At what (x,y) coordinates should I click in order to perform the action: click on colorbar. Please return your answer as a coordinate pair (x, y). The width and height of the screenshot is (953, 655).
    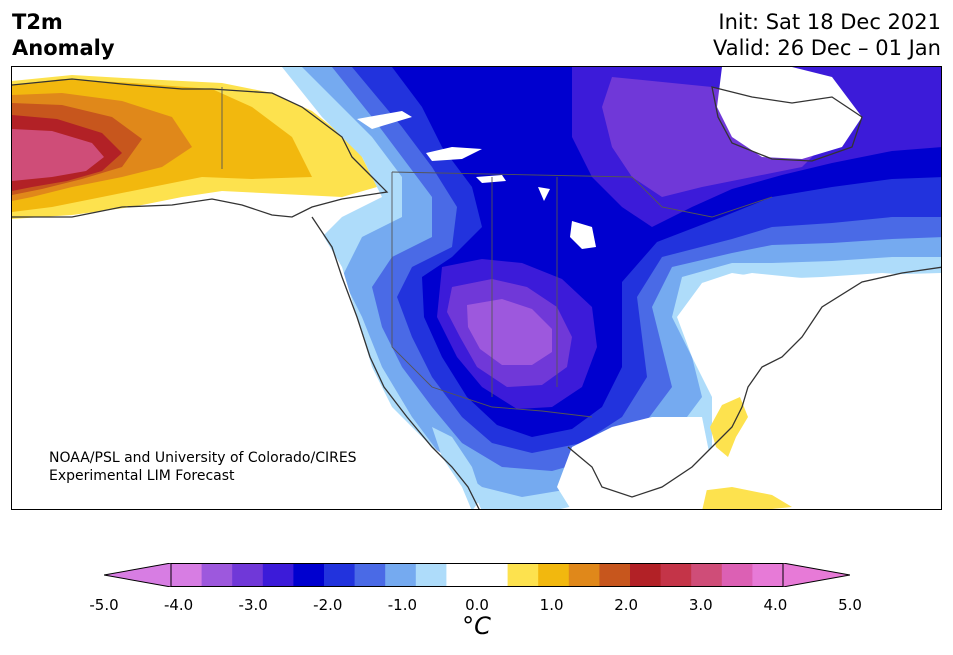
    Looking at the image, I should click on (477, 575).